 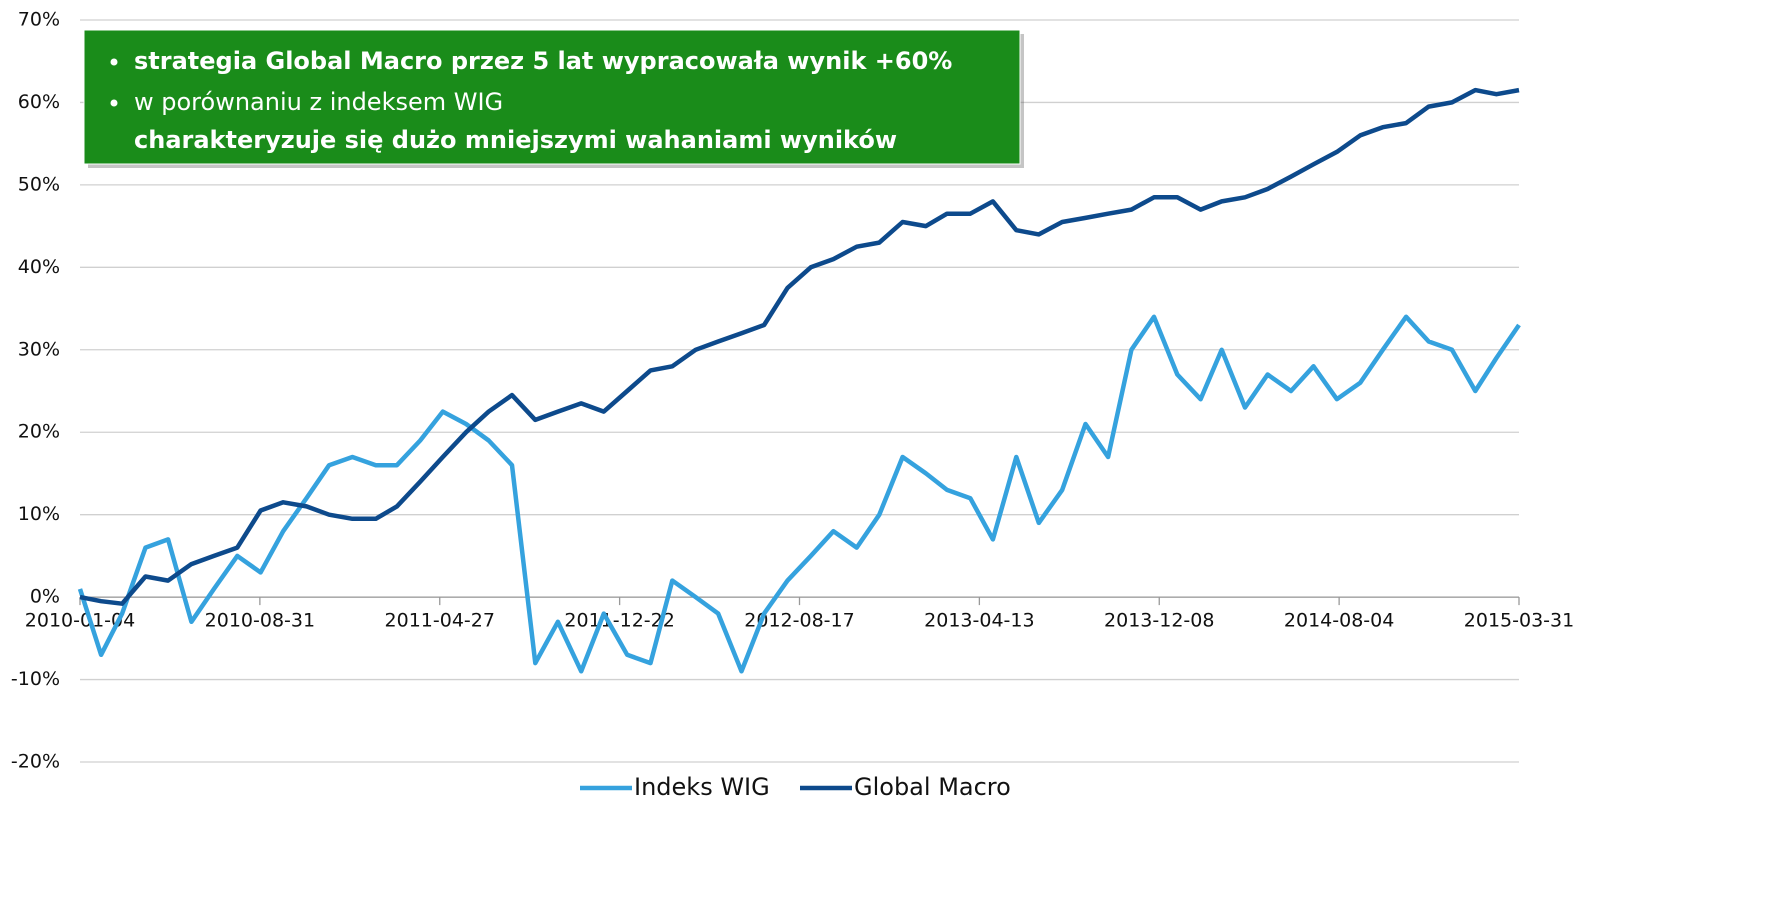 I want to click on y-tick-label: 40%, so click(x=39, y=267).